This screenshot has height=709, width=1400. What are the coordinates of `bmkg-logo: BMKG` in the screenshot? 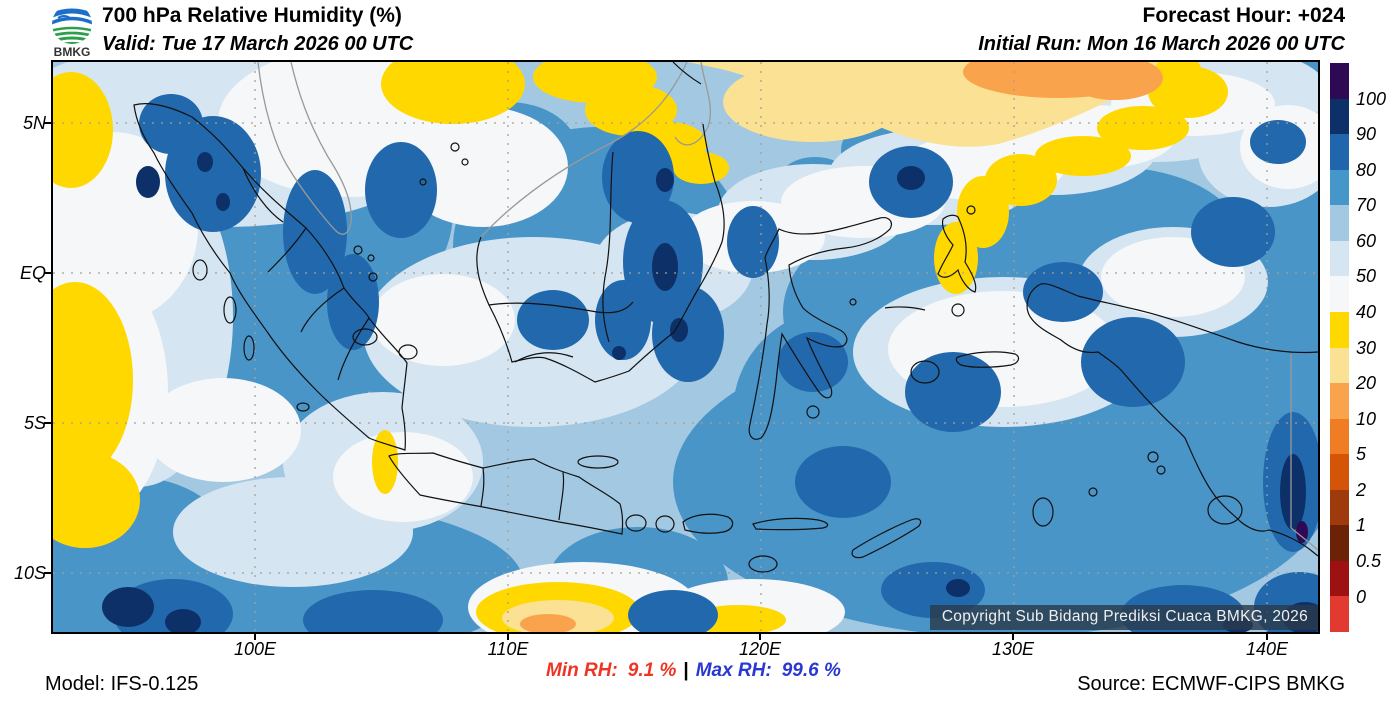 It's located at (72, 31).